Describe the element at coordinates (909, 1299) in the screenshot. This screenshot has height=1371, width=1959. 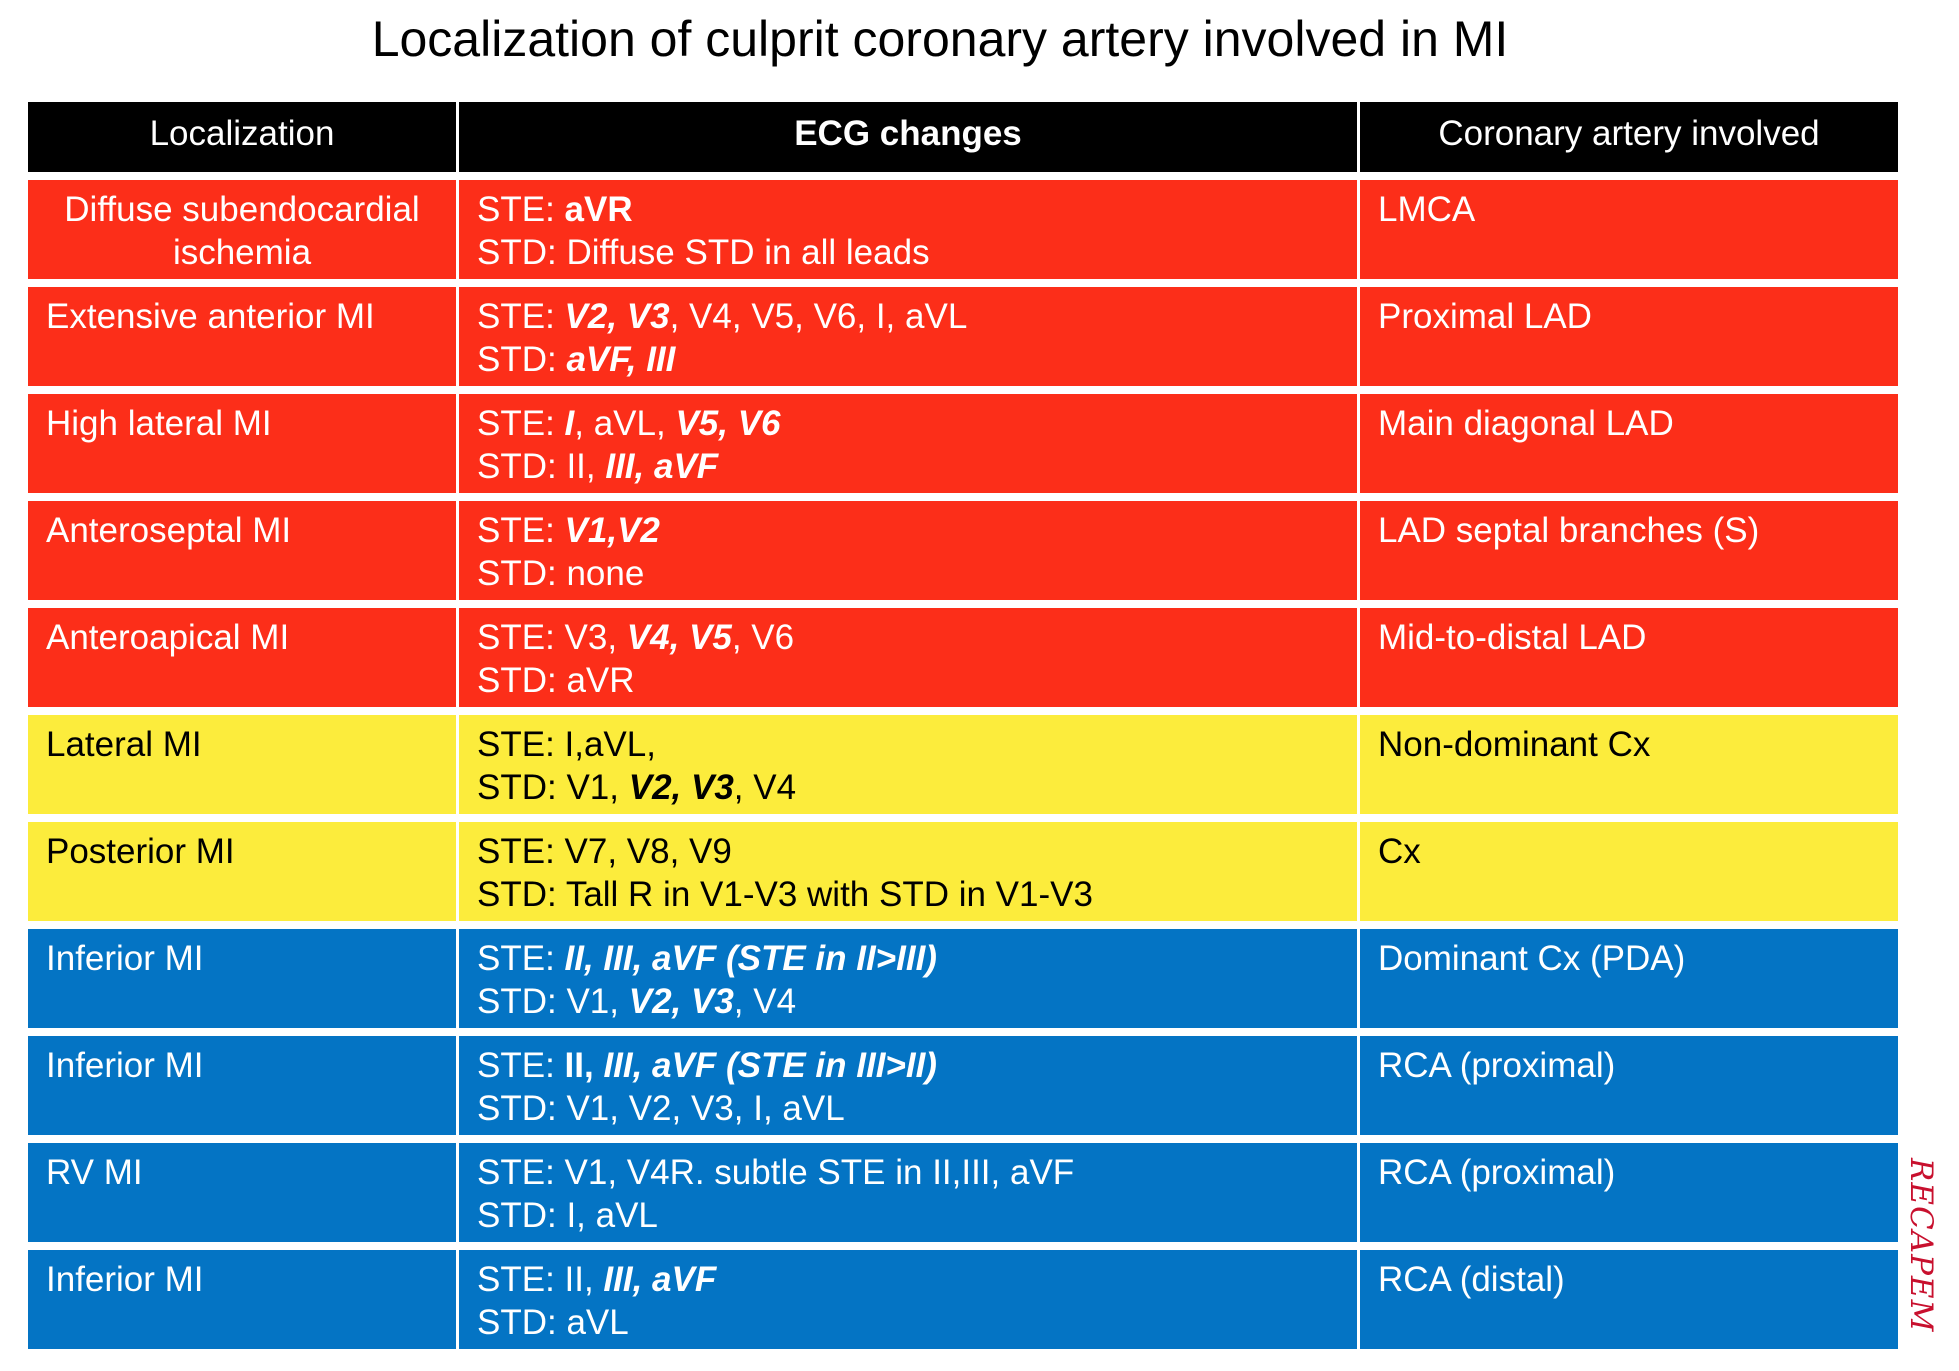
I see `ecg-changes-cell: STE: II, III, aVF STD: aVL` at that location.